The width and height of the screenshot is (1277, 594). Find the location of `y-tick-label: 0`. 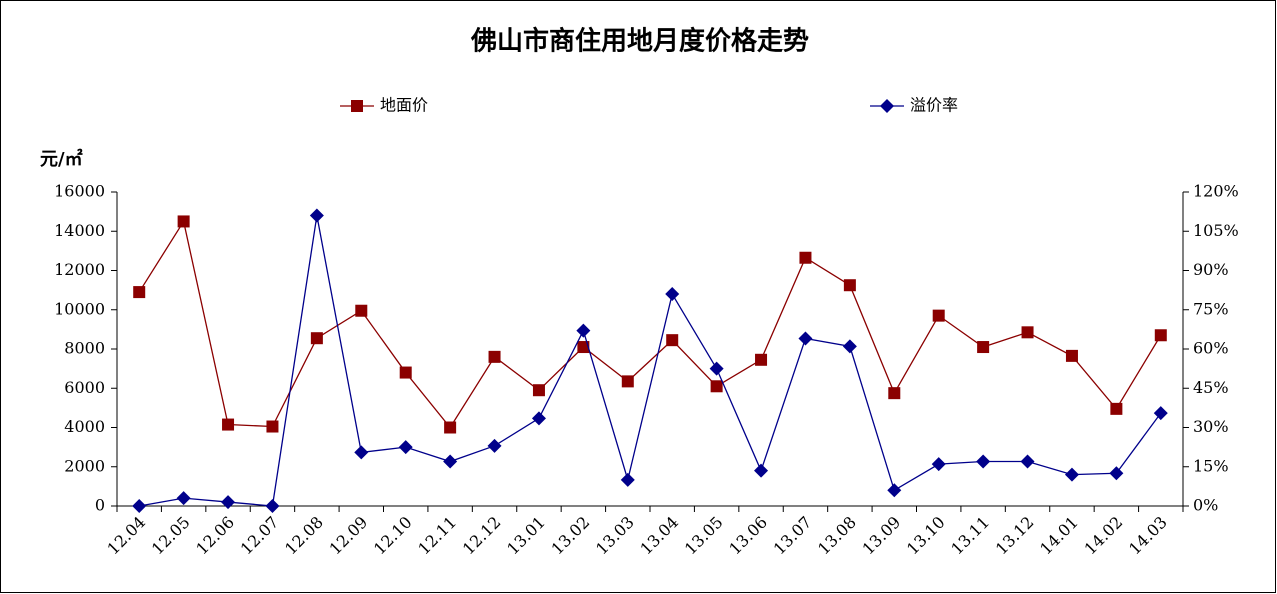

y-tick-label: 0 is located at coordinates (100, 505).